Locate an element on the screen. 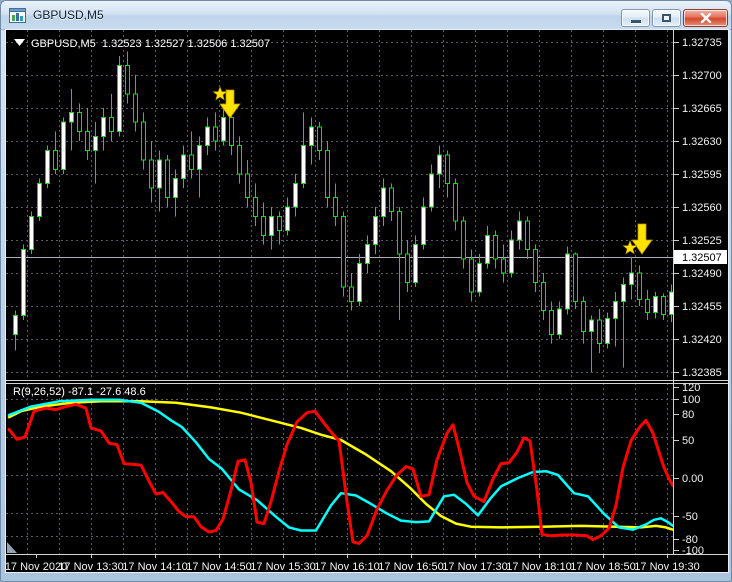  price-tick-label: 1.32735 is located at coordinates (702, 43).